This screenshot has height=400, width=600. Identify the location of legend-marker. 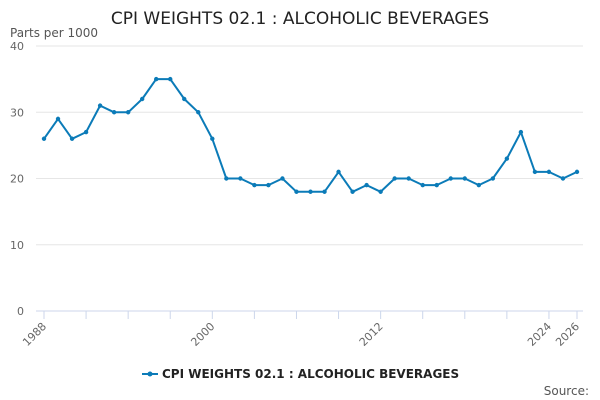
(150, 374).